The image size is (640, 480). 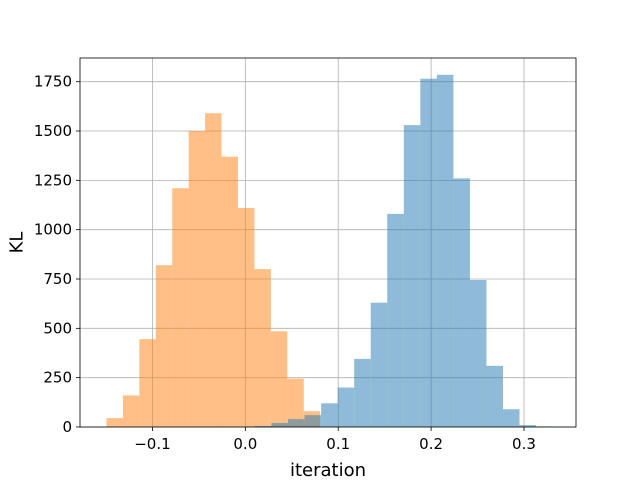 What do you see at coordinates (53, 180) in the screenshot?
I see `y-tick-label: 1250` at bounding box center [53, 180].